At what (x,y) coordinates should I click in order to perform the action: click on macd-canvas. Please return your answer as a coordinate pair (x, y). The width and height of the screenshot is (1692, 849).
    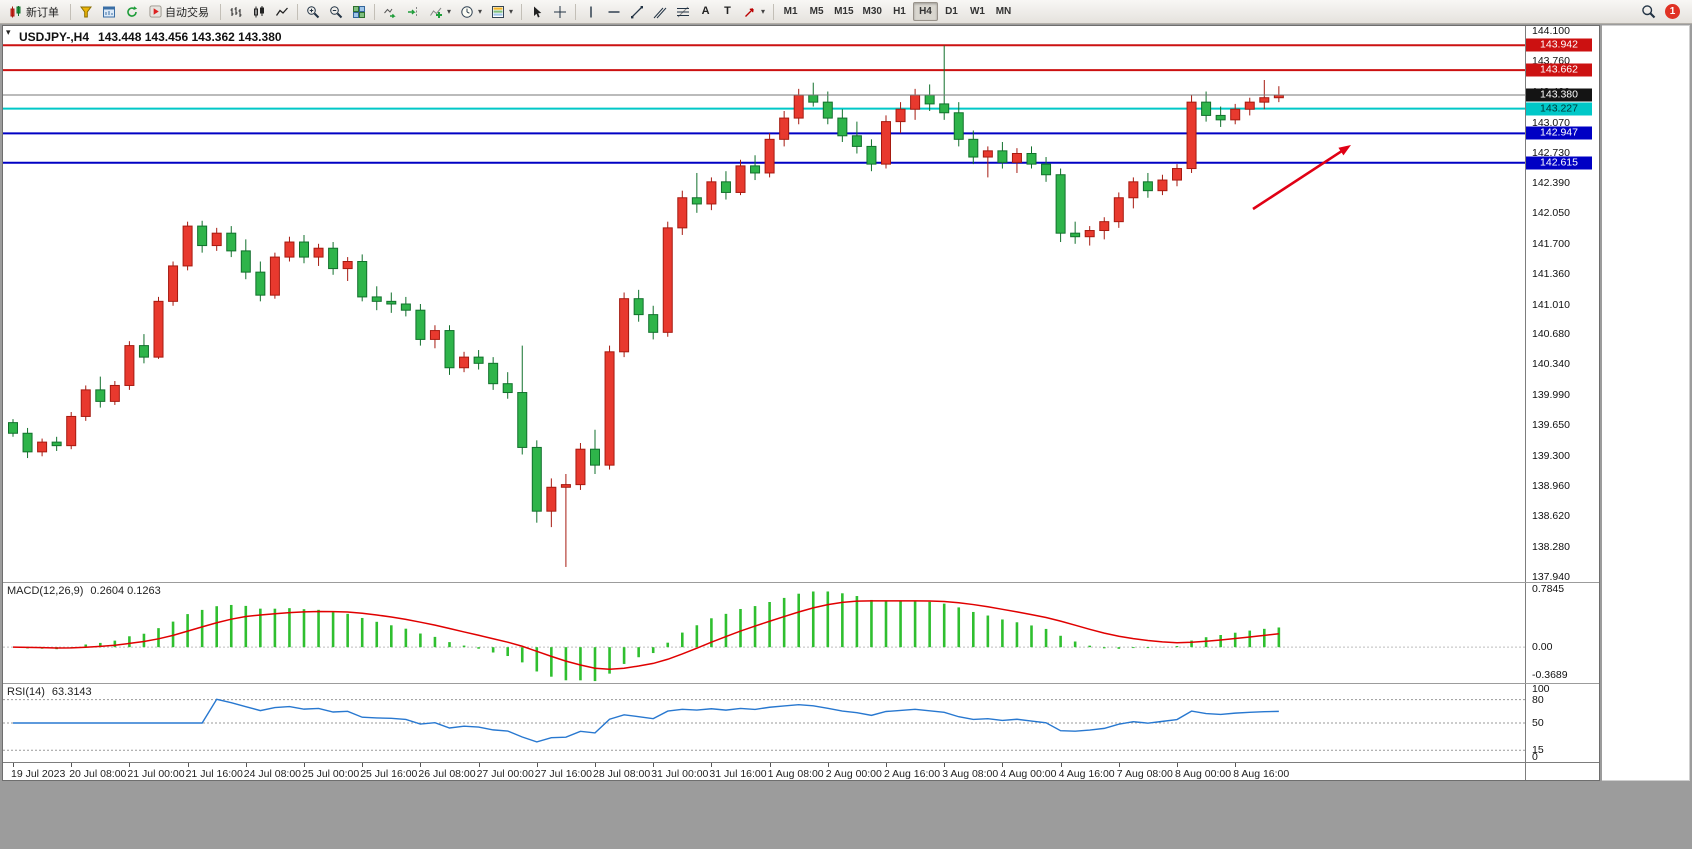
    Looking at the image, I should click on (764, 633).